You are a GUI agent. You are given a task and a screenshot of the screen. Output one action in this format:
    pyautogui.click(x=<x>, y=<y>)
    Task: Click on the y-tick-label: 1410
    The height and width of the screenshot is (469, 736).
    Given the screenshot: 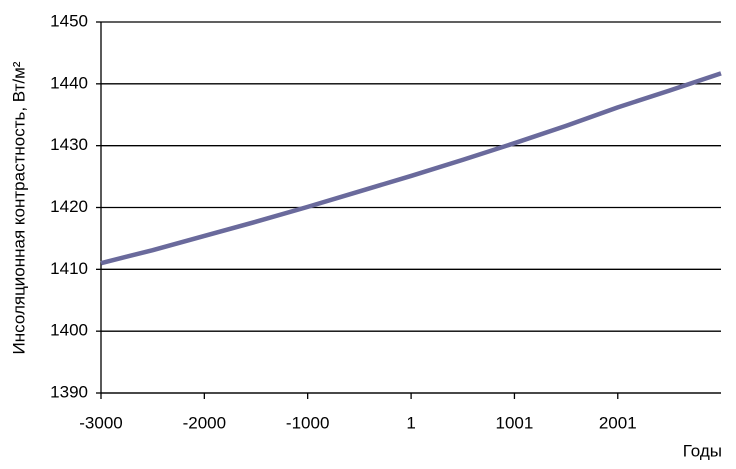 What is the action you would take?
    pyautogui.click(x=69, y=268)
    